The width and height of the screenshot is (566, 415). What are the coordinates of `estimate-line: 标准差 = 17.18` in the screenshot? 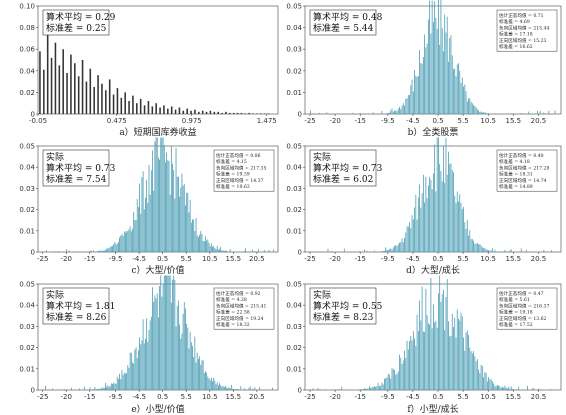 It's located at (516, 34).